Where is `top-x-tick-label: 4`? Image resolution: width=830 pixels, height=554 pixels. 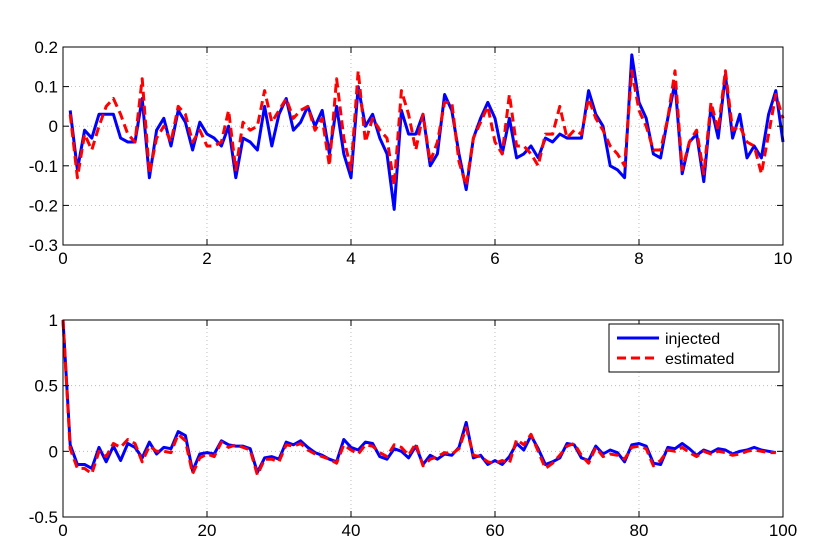 top-x-tick-label: 4 is located at coordinates (350, 258).